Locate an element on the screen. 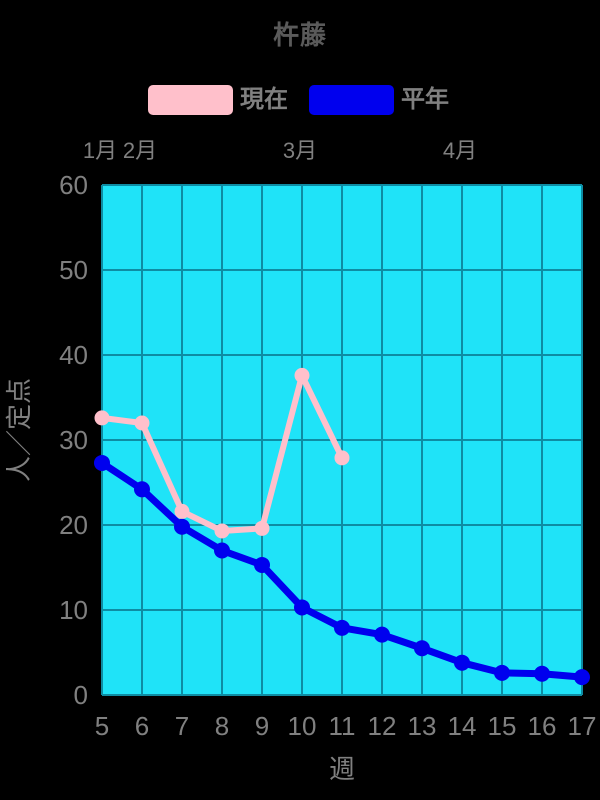  legend-swatch-current is located at coordinates (190, 100).